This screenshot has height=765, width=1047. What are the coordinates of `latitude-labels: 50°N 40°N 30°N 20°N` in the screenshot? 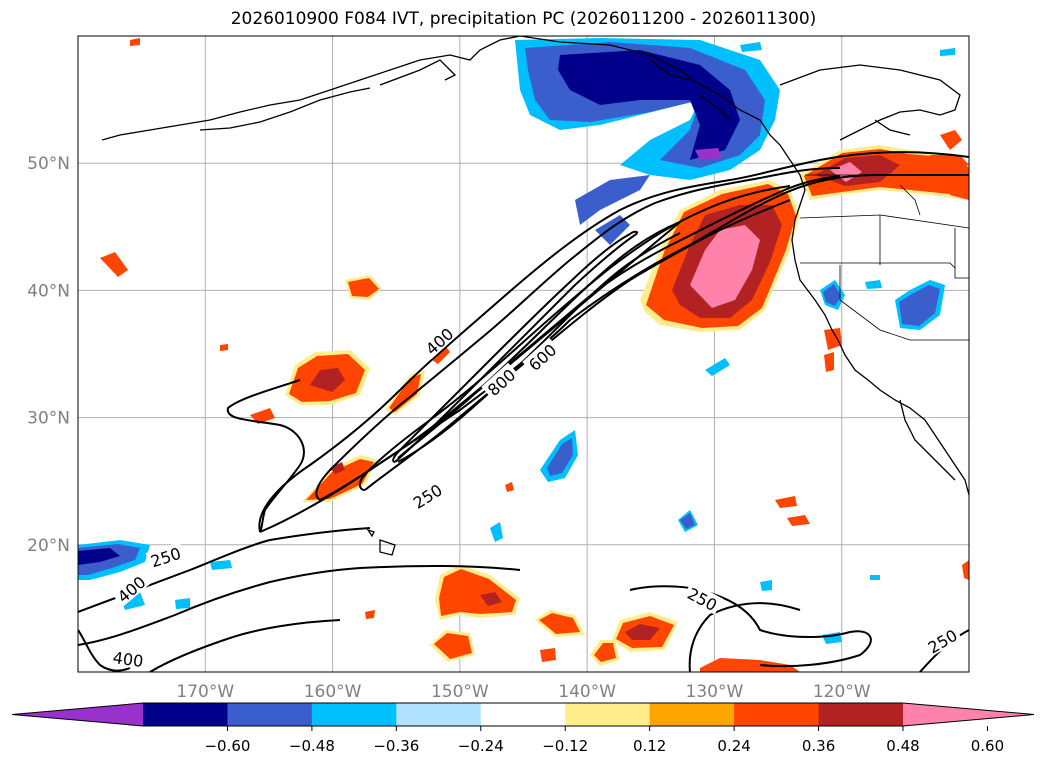 It's located at (48, 355).